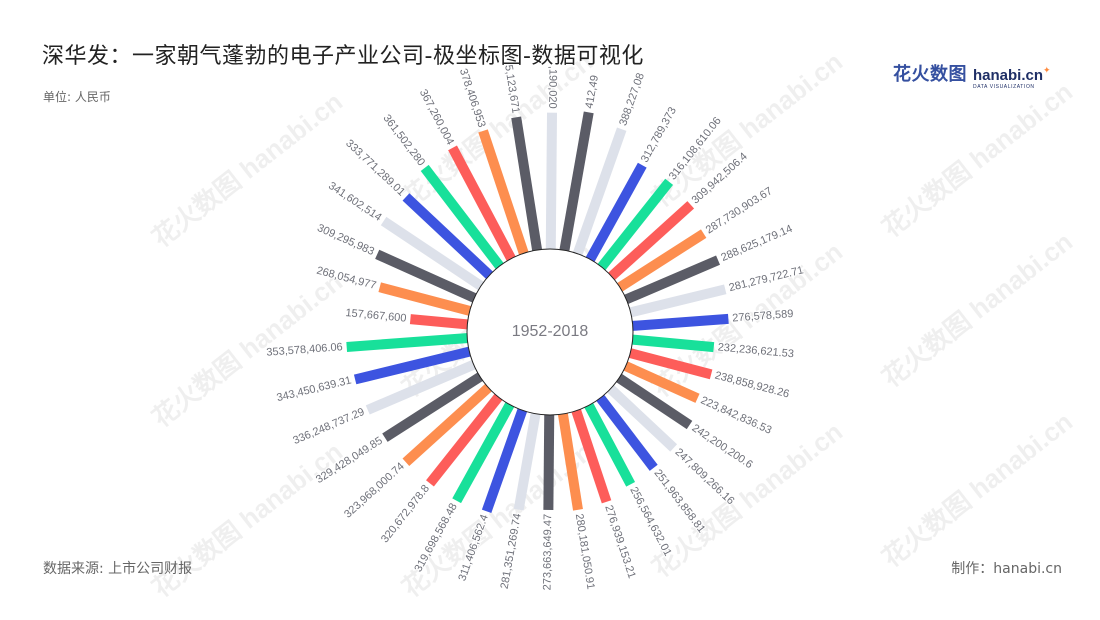 Image resolution: width=1100 pixels, height=620 pixels. Describe the element at coordinates (739, 210) in the screenshot. I see `bar-value-label: 287,730,903.67` at that location.